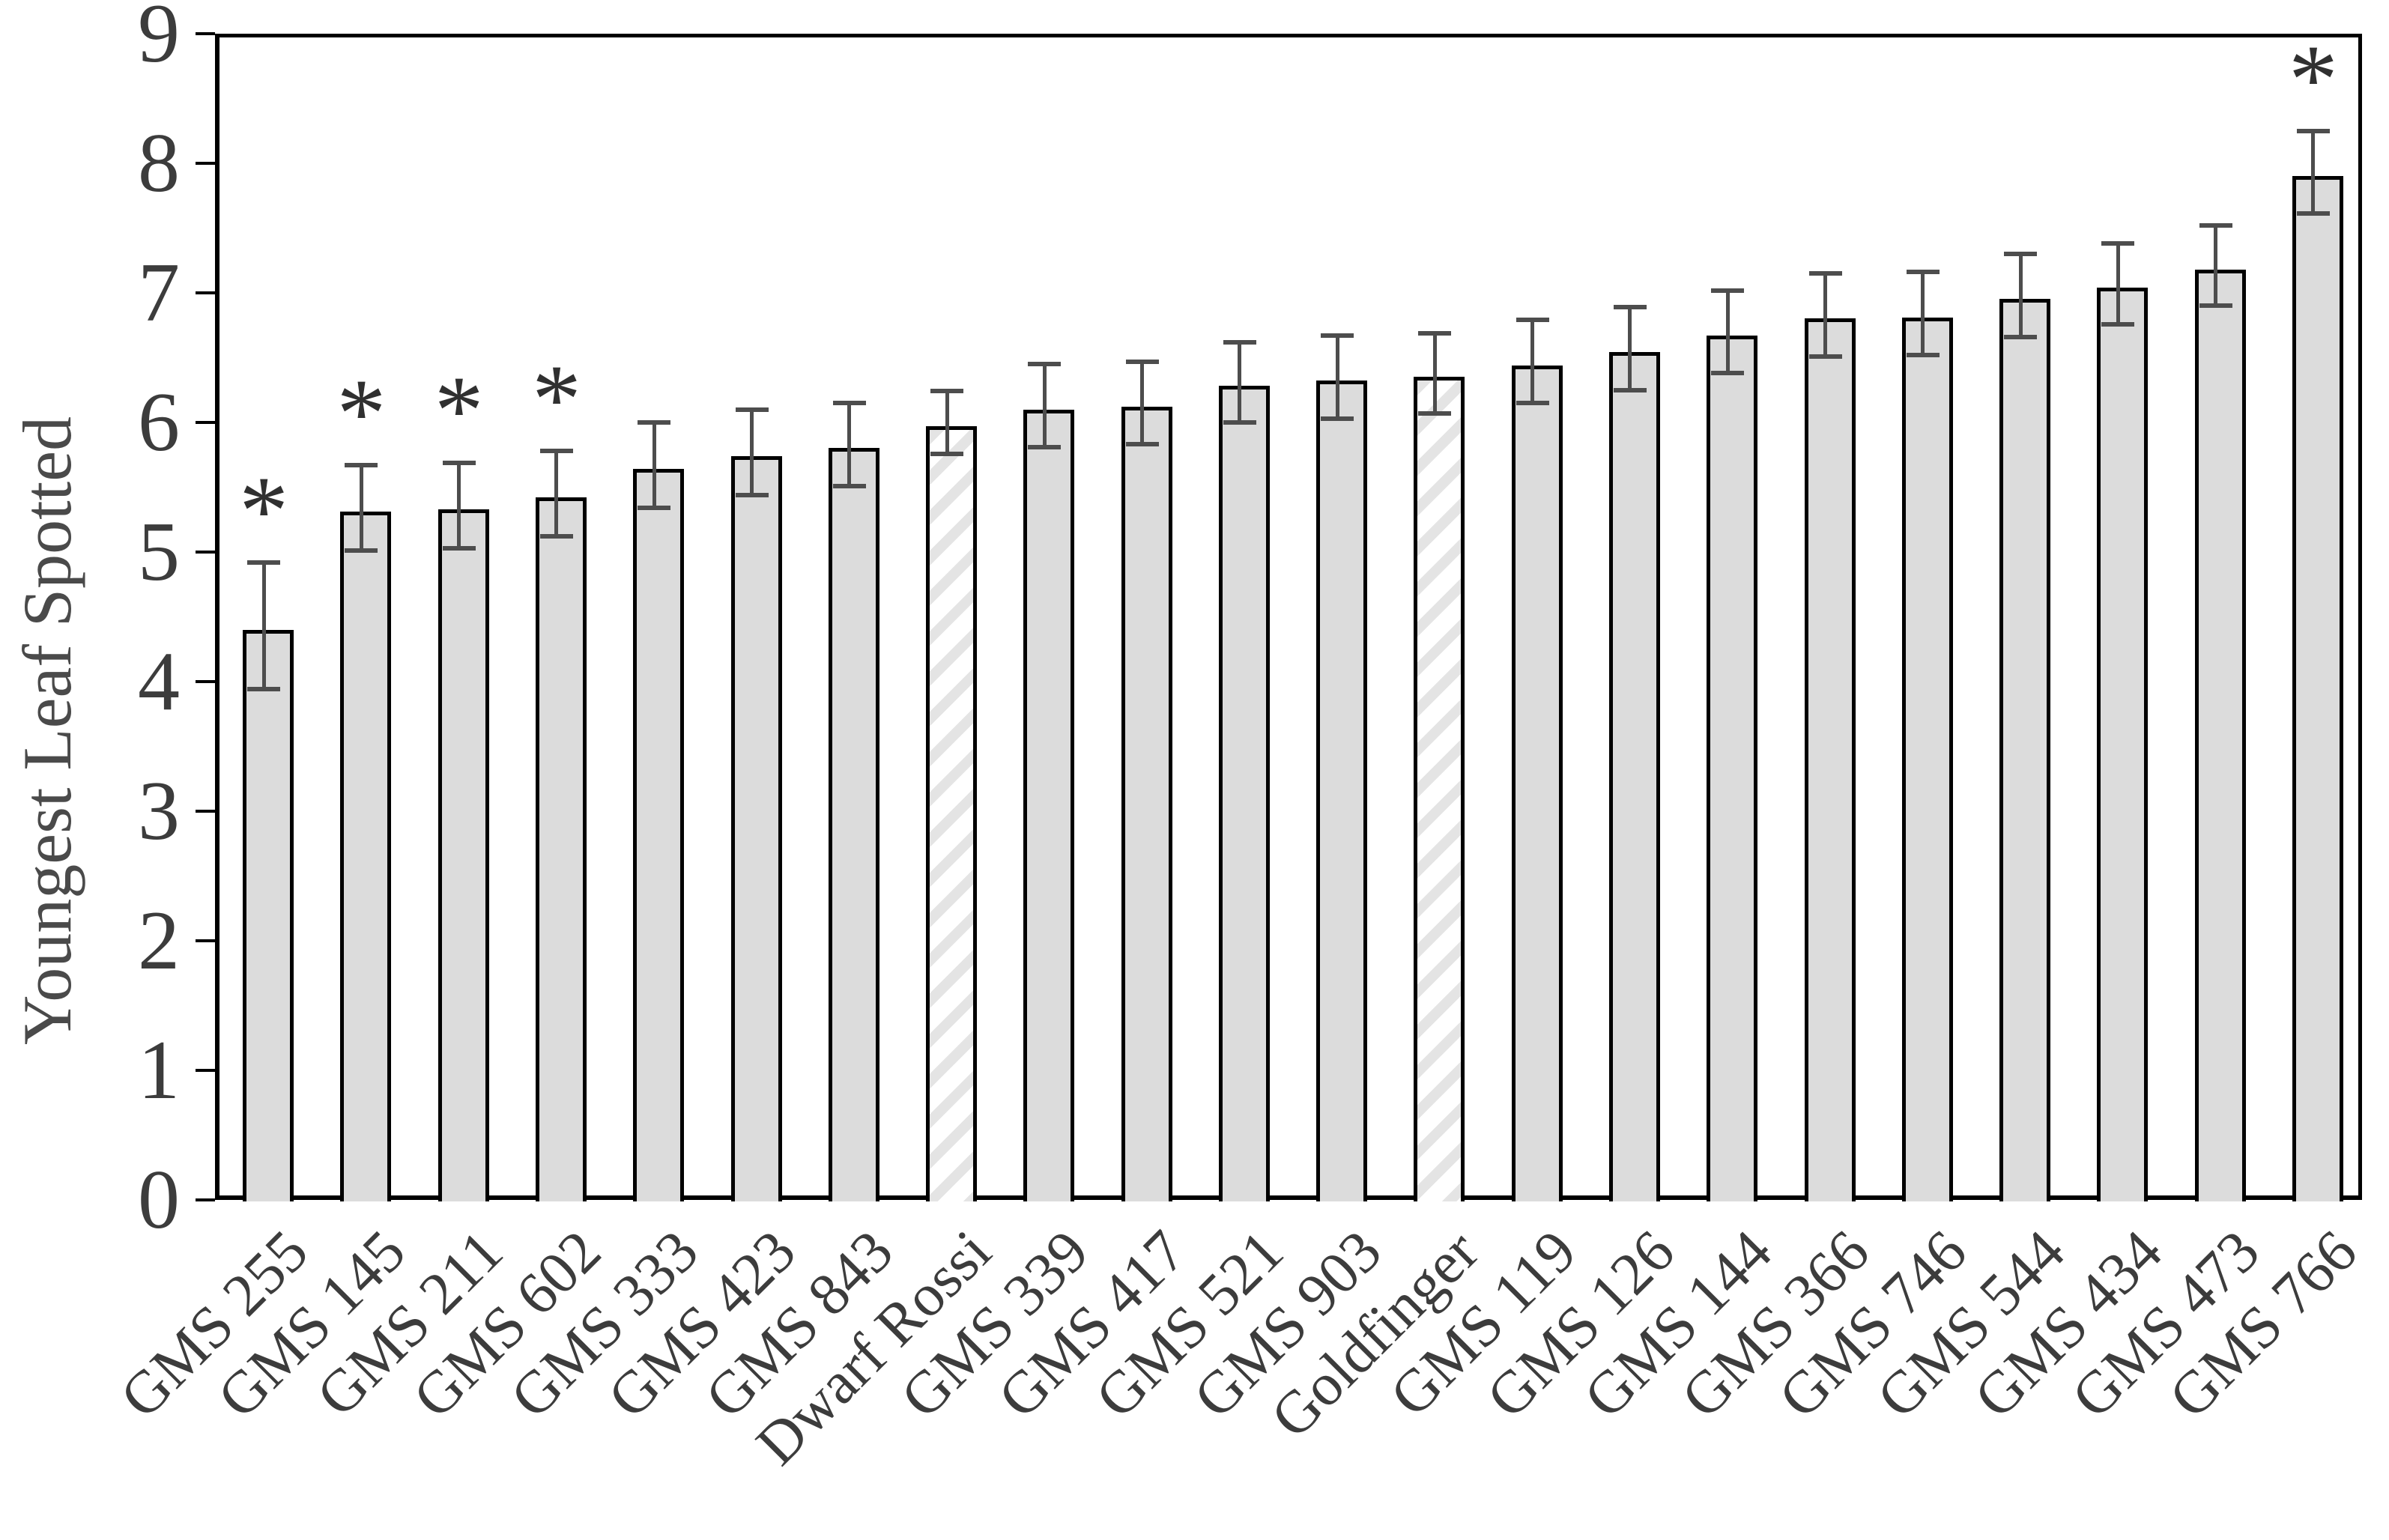 The width and height of the screenshot is (2389, 1540). What do you see at coordinates (159, 681) in the screenshot?
I see `y-tick-label: 4` at bounding box center [159, 681].